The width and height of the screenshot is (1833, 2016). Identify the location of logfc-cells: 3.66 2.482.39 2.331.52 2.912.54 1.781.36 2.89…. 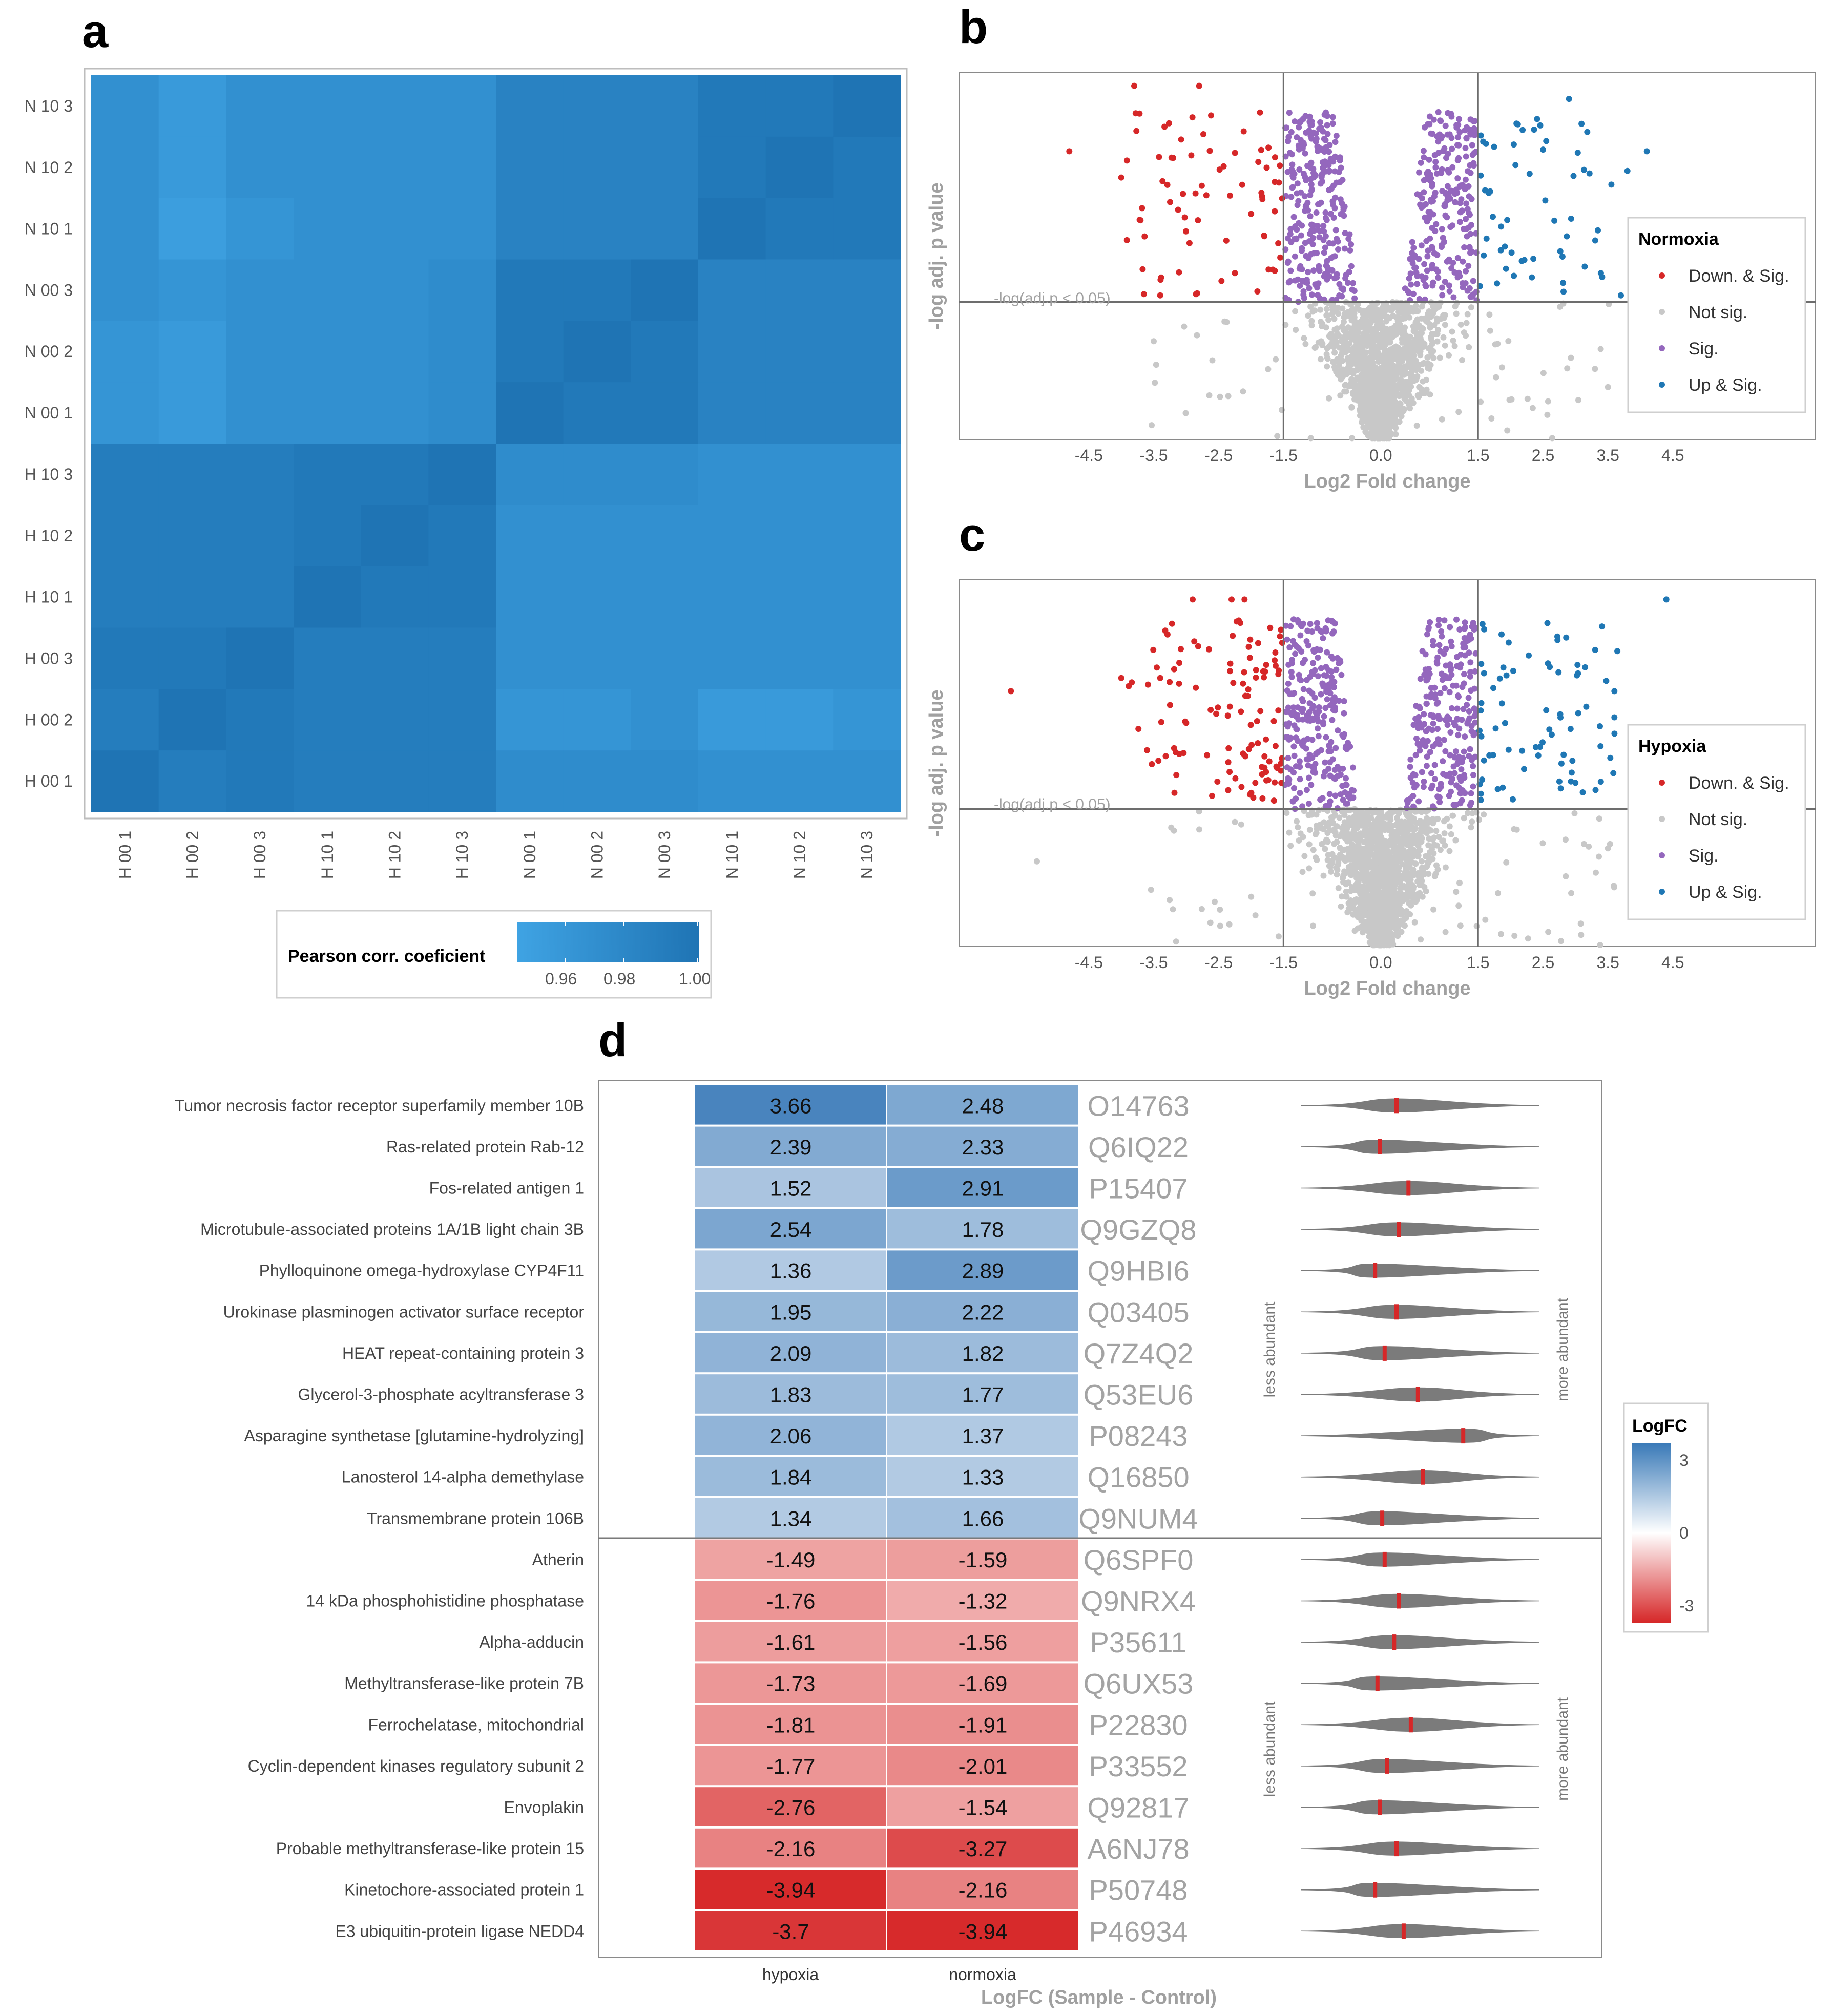
(886, 1517).